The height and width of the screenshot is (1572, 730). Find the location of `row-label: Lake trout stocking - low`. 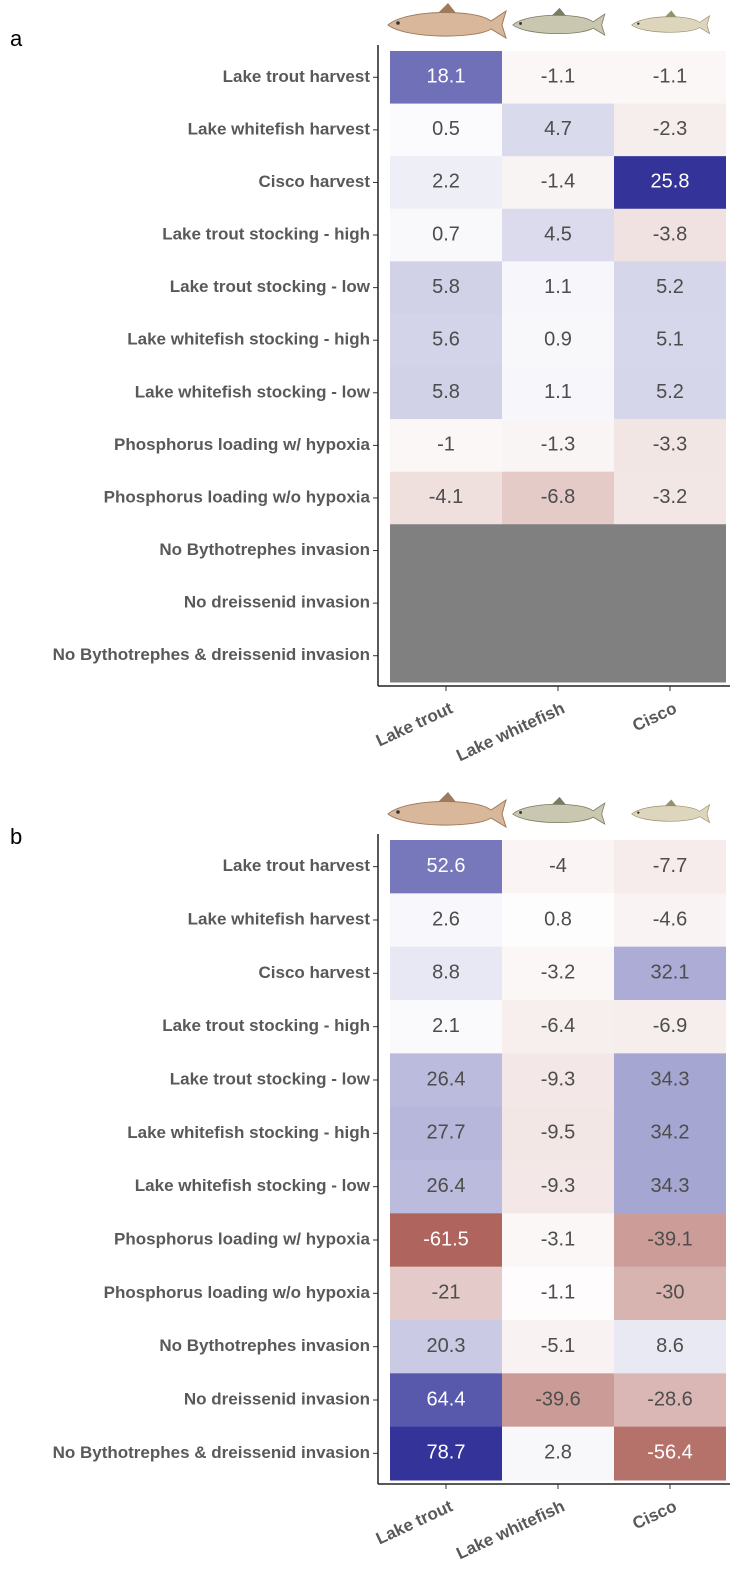

row-label: Lake trout stocking - low is located at coordinates (270, 286).